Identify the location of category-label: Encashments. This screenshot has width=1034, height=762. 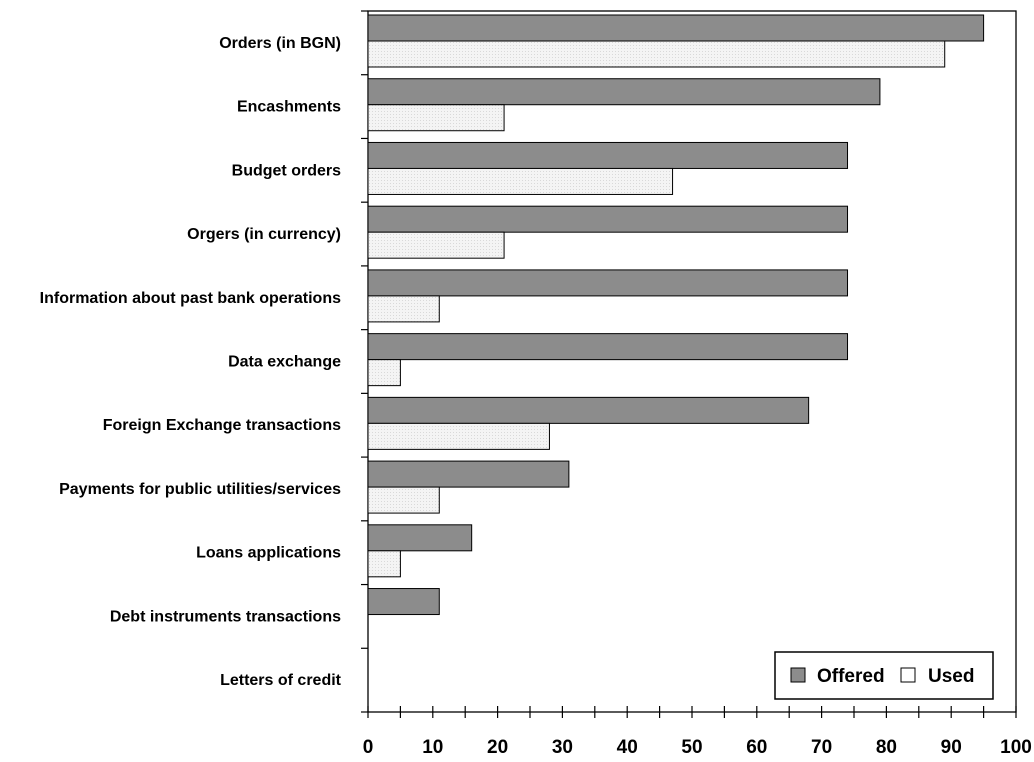
(289, 107).